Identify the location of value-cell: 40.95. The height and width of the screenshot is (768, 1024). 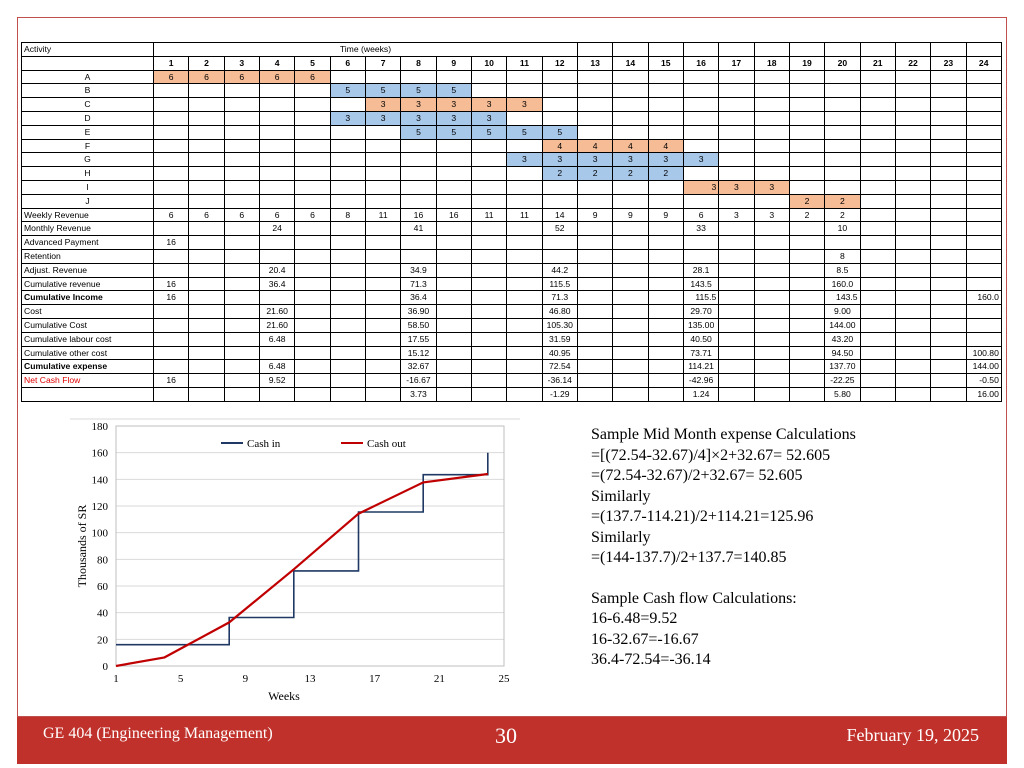
(559, 353).